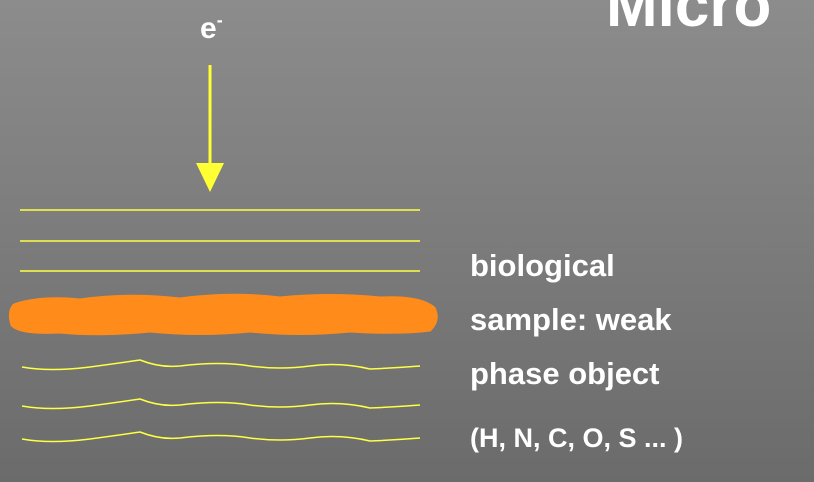  I want to click on sample-label-line: phase object, so click(565, 373).